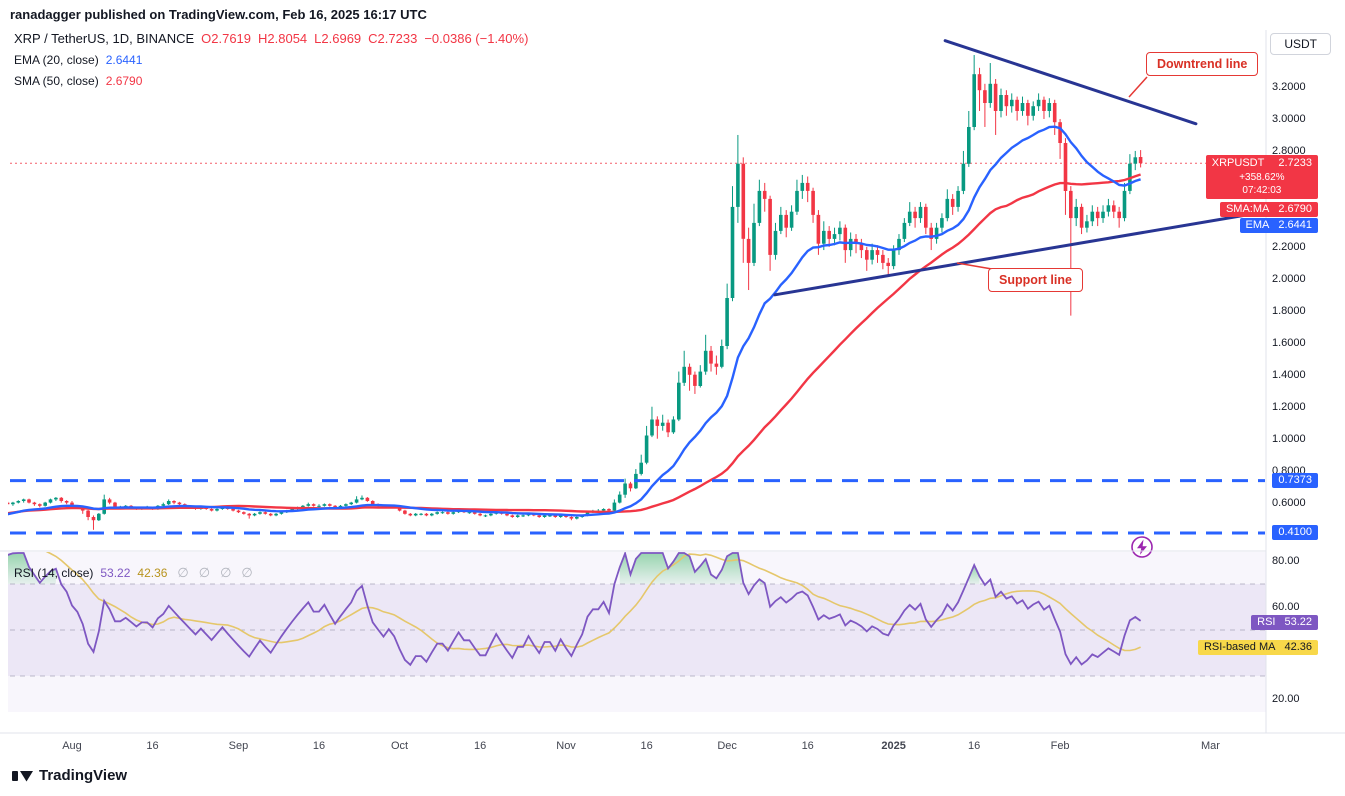 This screenshot has height=796, width=1345. What do you see at coordinates (1289, 118) in the screenshot?
I see `price-tick: 3.0000` at bounding box center [1289, 118].